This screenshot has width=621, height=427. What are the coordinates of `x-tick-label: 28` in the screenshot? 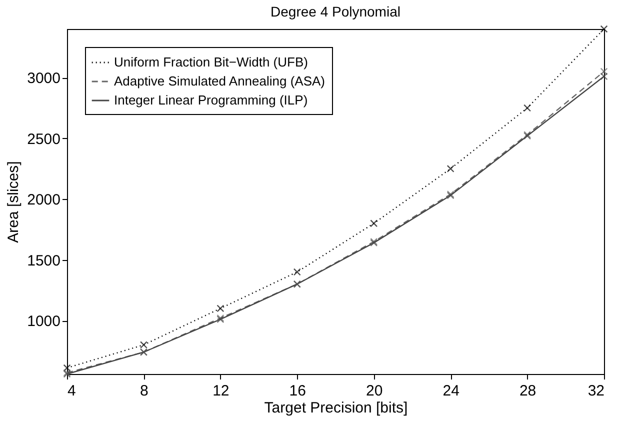 It's located at (527, 391).